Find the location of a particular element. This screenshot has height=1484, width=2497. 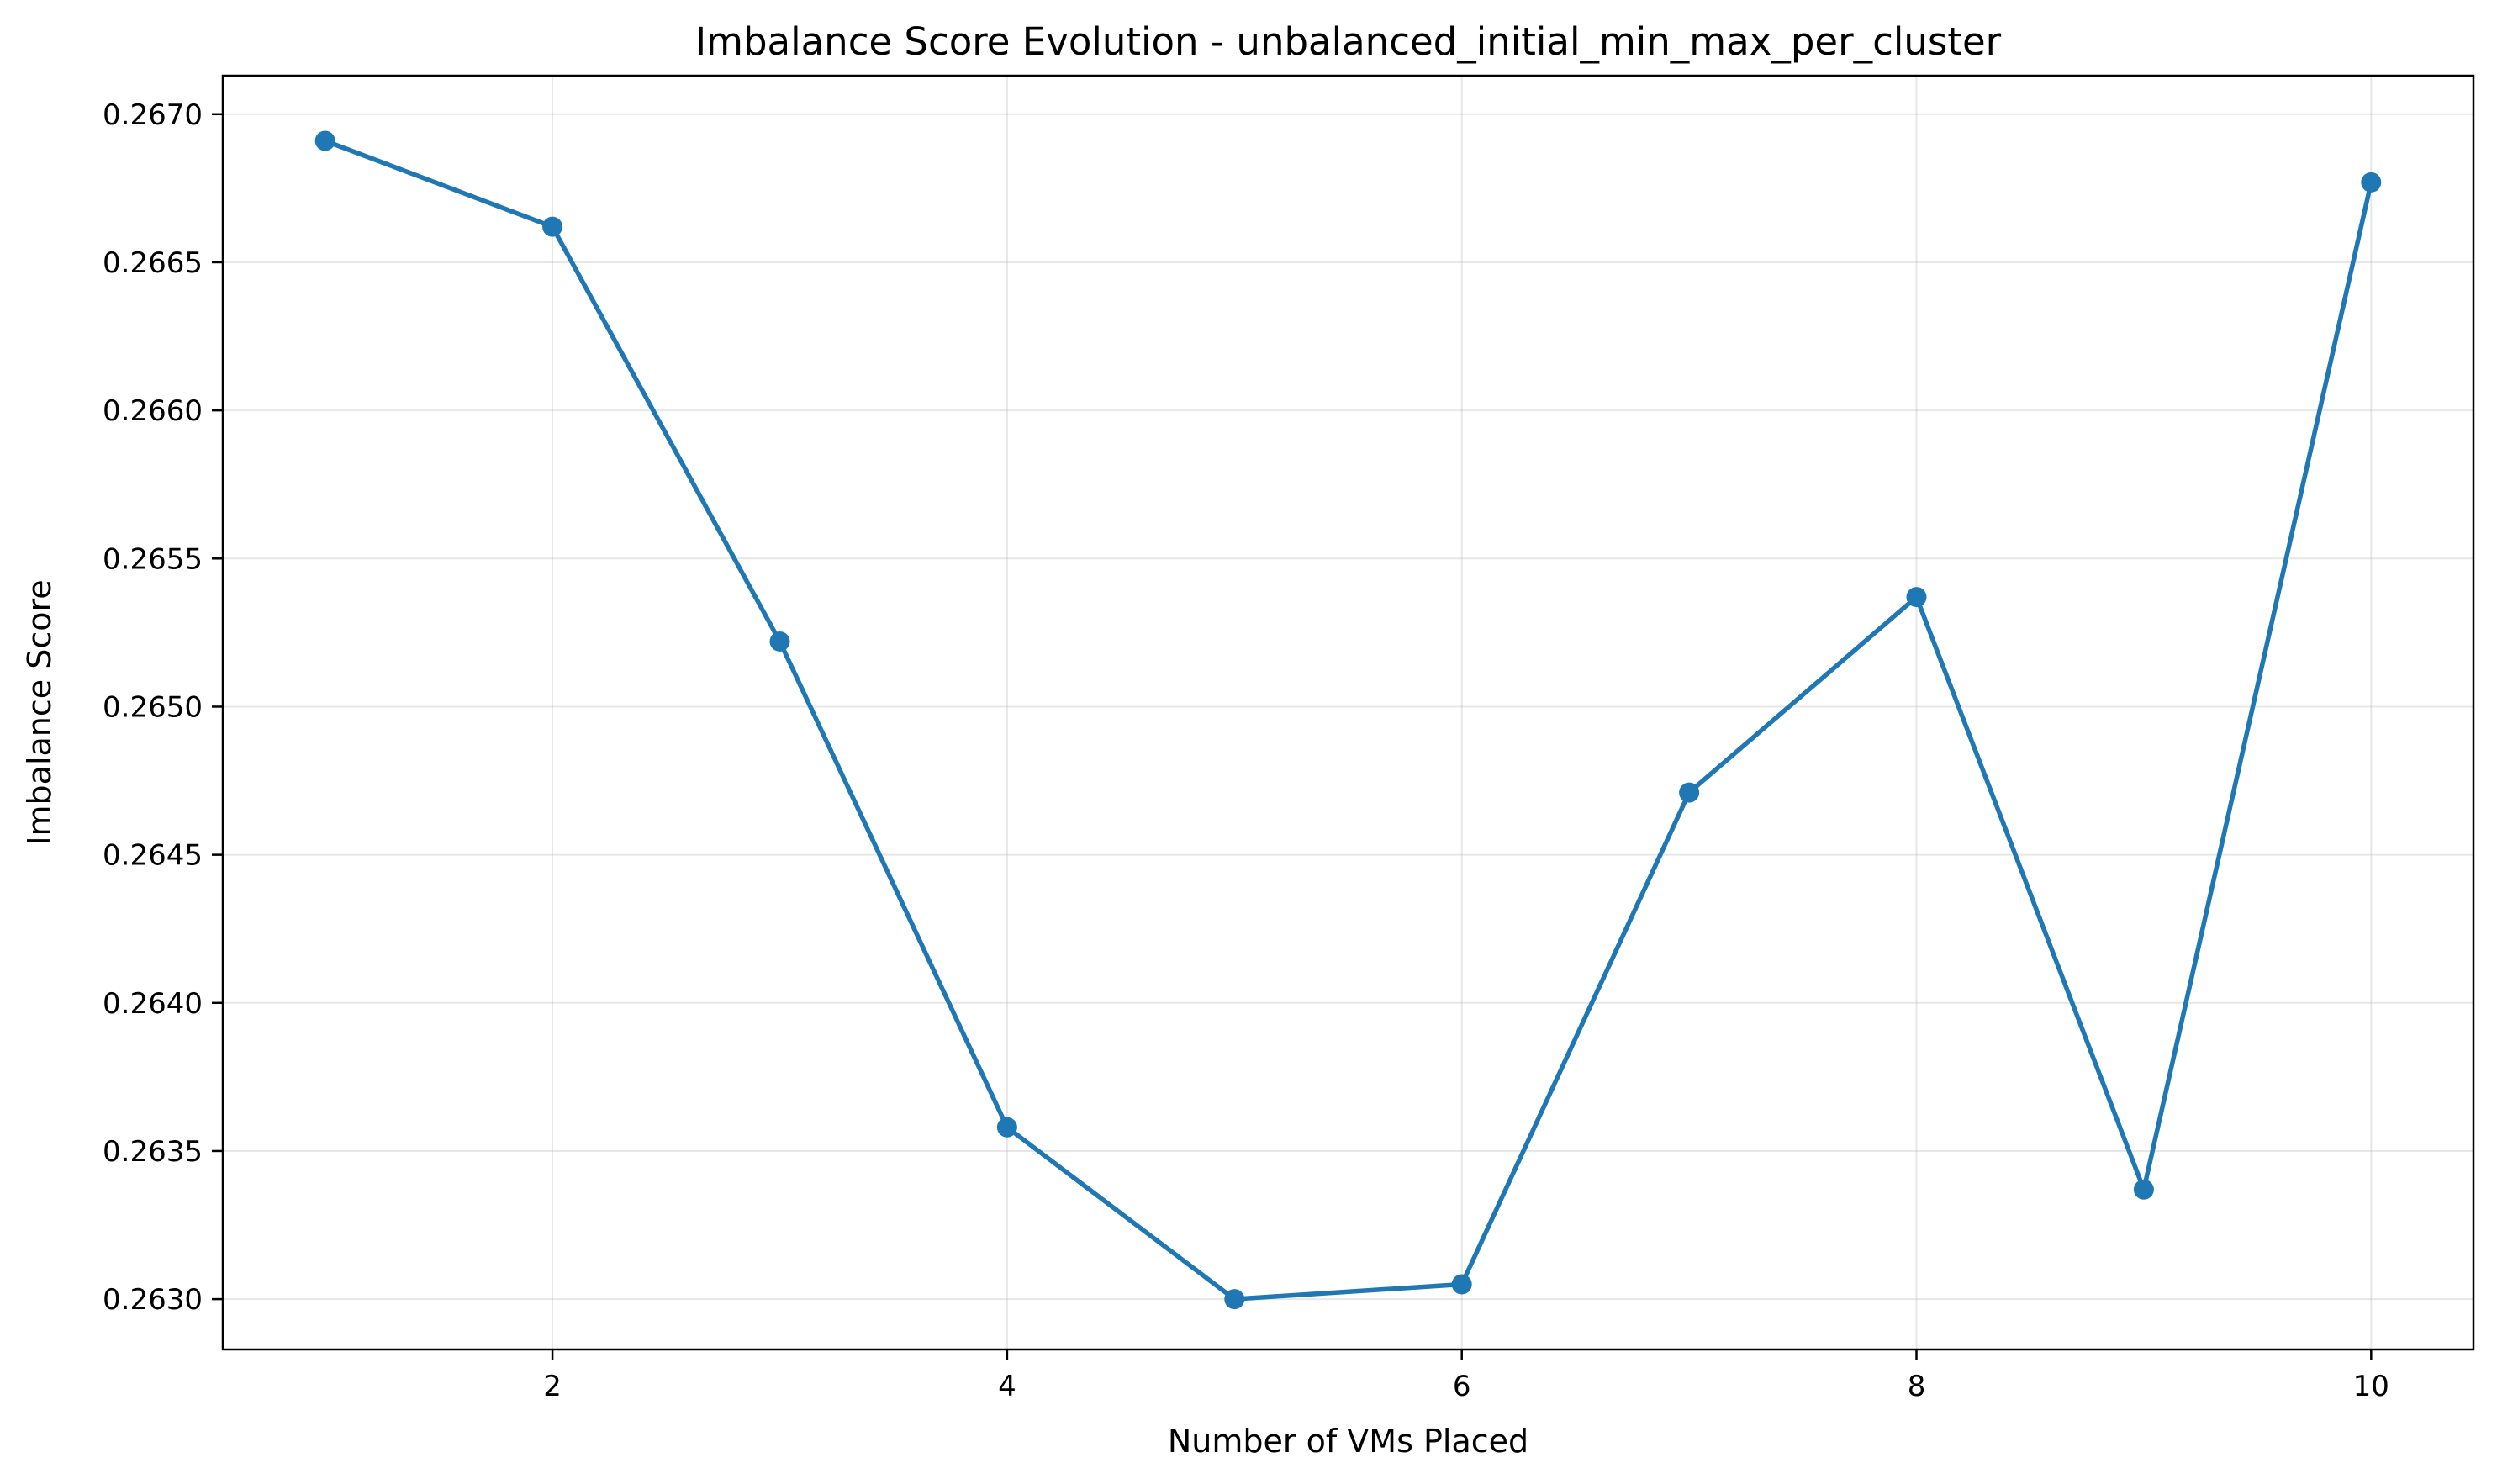

y-tick-label: 0.2640 is located at coordinates (153, 1004).